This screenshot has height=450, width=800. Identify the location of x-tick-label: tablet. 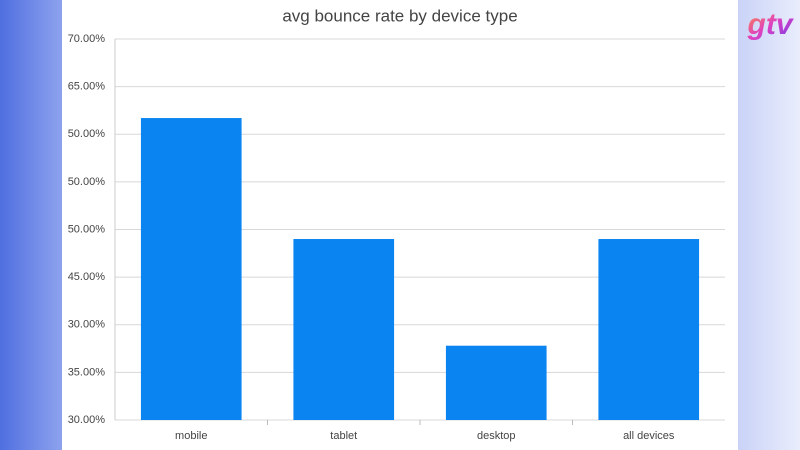
(343, 436).